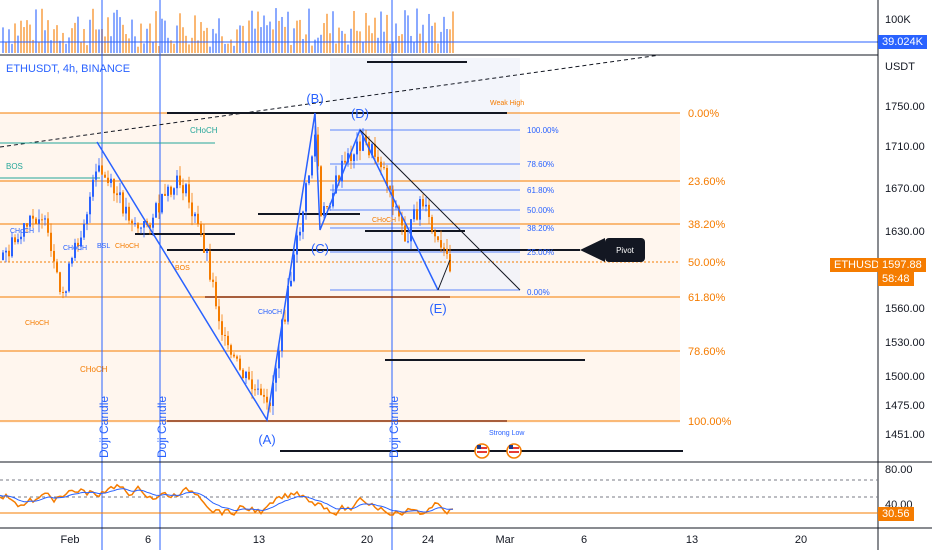 The width and height of the screenshot is (932, 550). I want to click on doji-label-3: Doji Candle, so click(394, 427).